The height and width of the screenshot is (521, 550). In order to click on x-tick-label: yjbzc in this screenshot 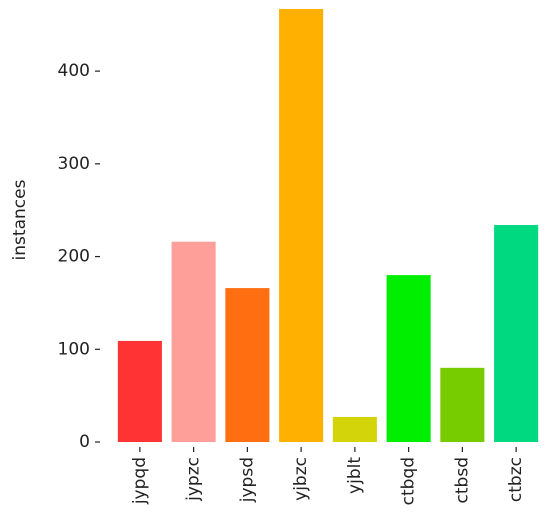, I will do `click(301, 479)`.